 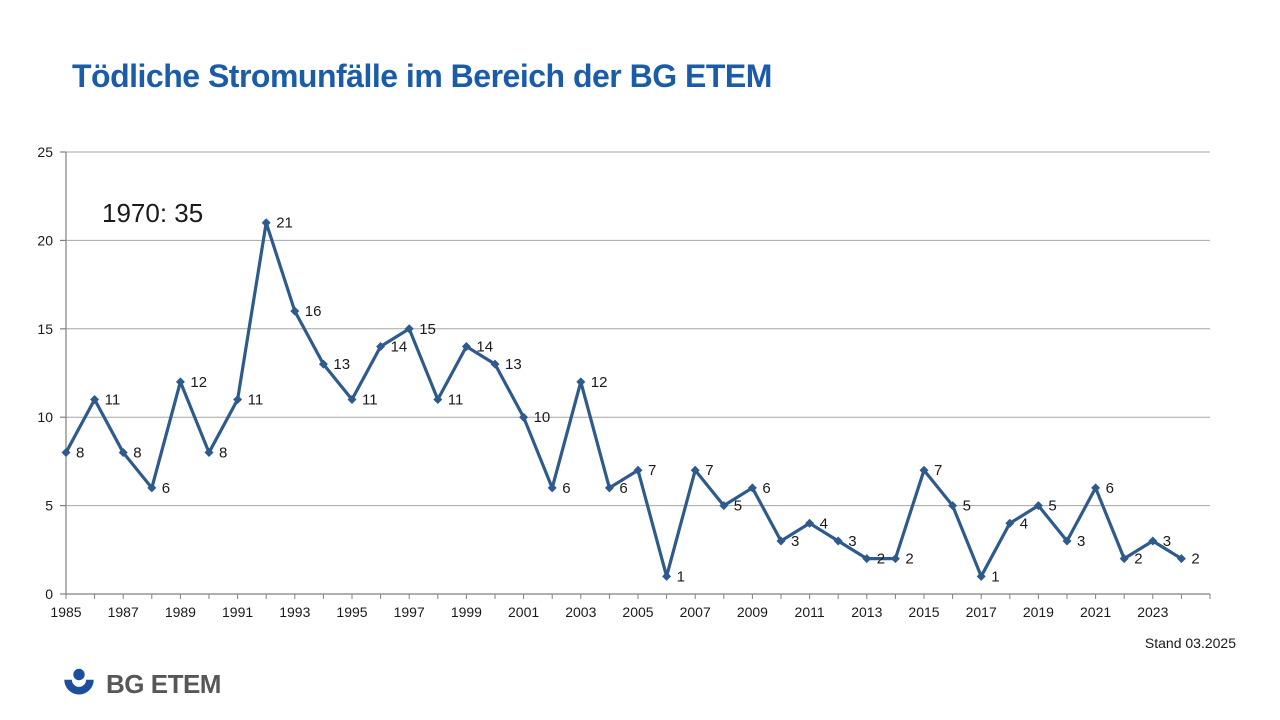 What do you see at coordinates (542, 417) in the screenshot?
I see `data-label: 10` at bounding box center [542, 417].